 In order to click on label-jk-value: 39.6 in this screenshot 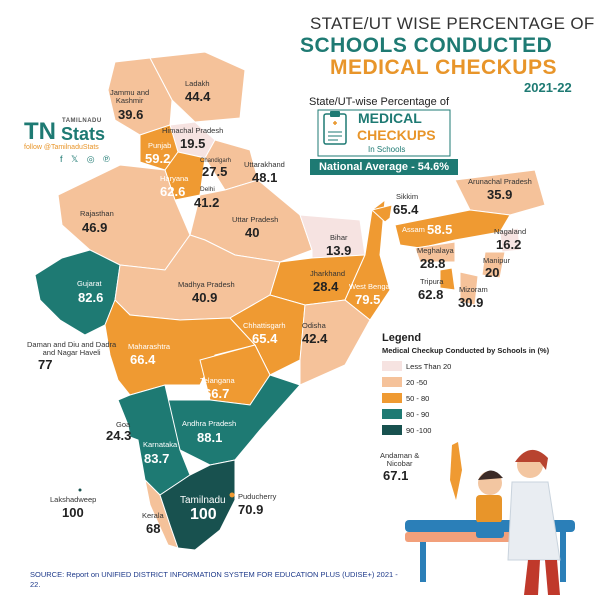, I will do `click(131, 114)`.